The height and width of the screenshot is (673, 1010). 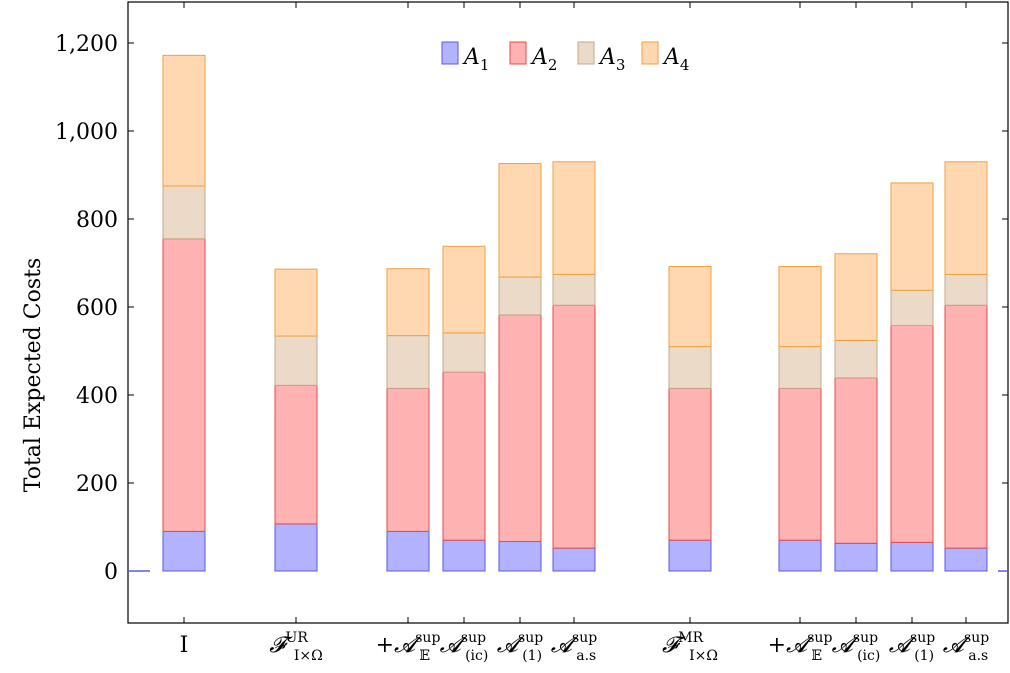 What do you see at coordinates (97, 220) in the screenshot?
I see `y-tick-label: 800` at bounding box center [97, 220].